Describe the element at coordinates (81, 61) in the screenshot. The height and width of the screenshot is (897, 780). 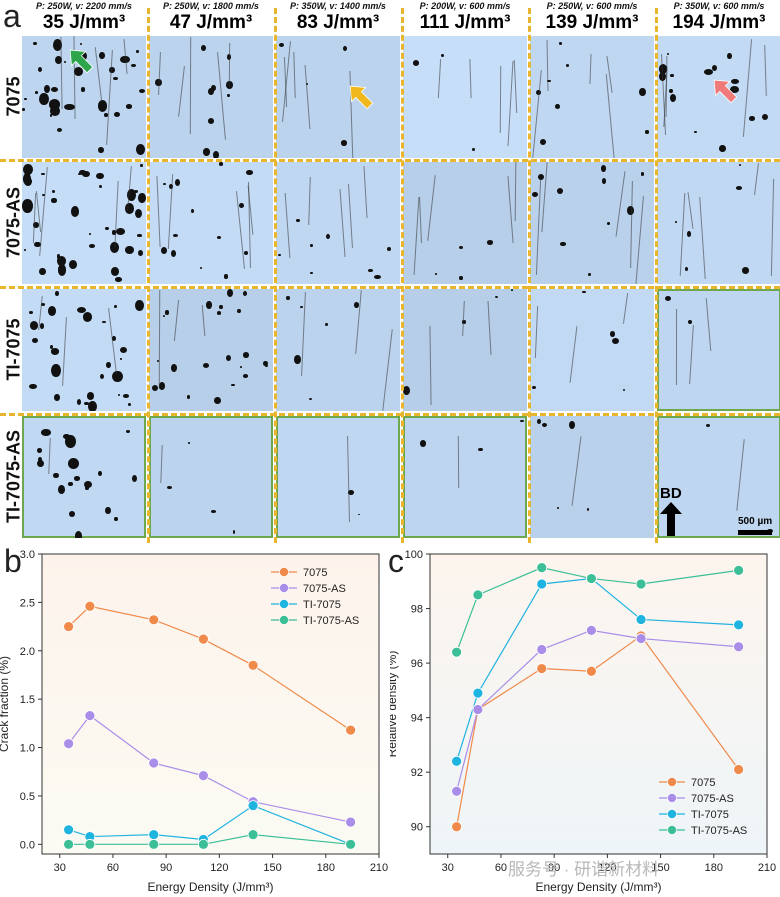
I see `green-arrow-icon` at that location.